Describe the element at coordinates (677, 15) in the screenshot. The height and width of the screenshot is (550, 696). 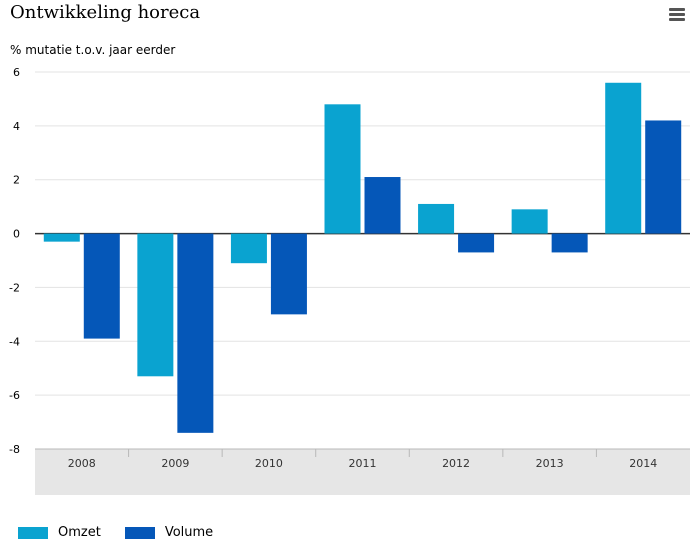
I see `hamburger-menu-icon` at that location.